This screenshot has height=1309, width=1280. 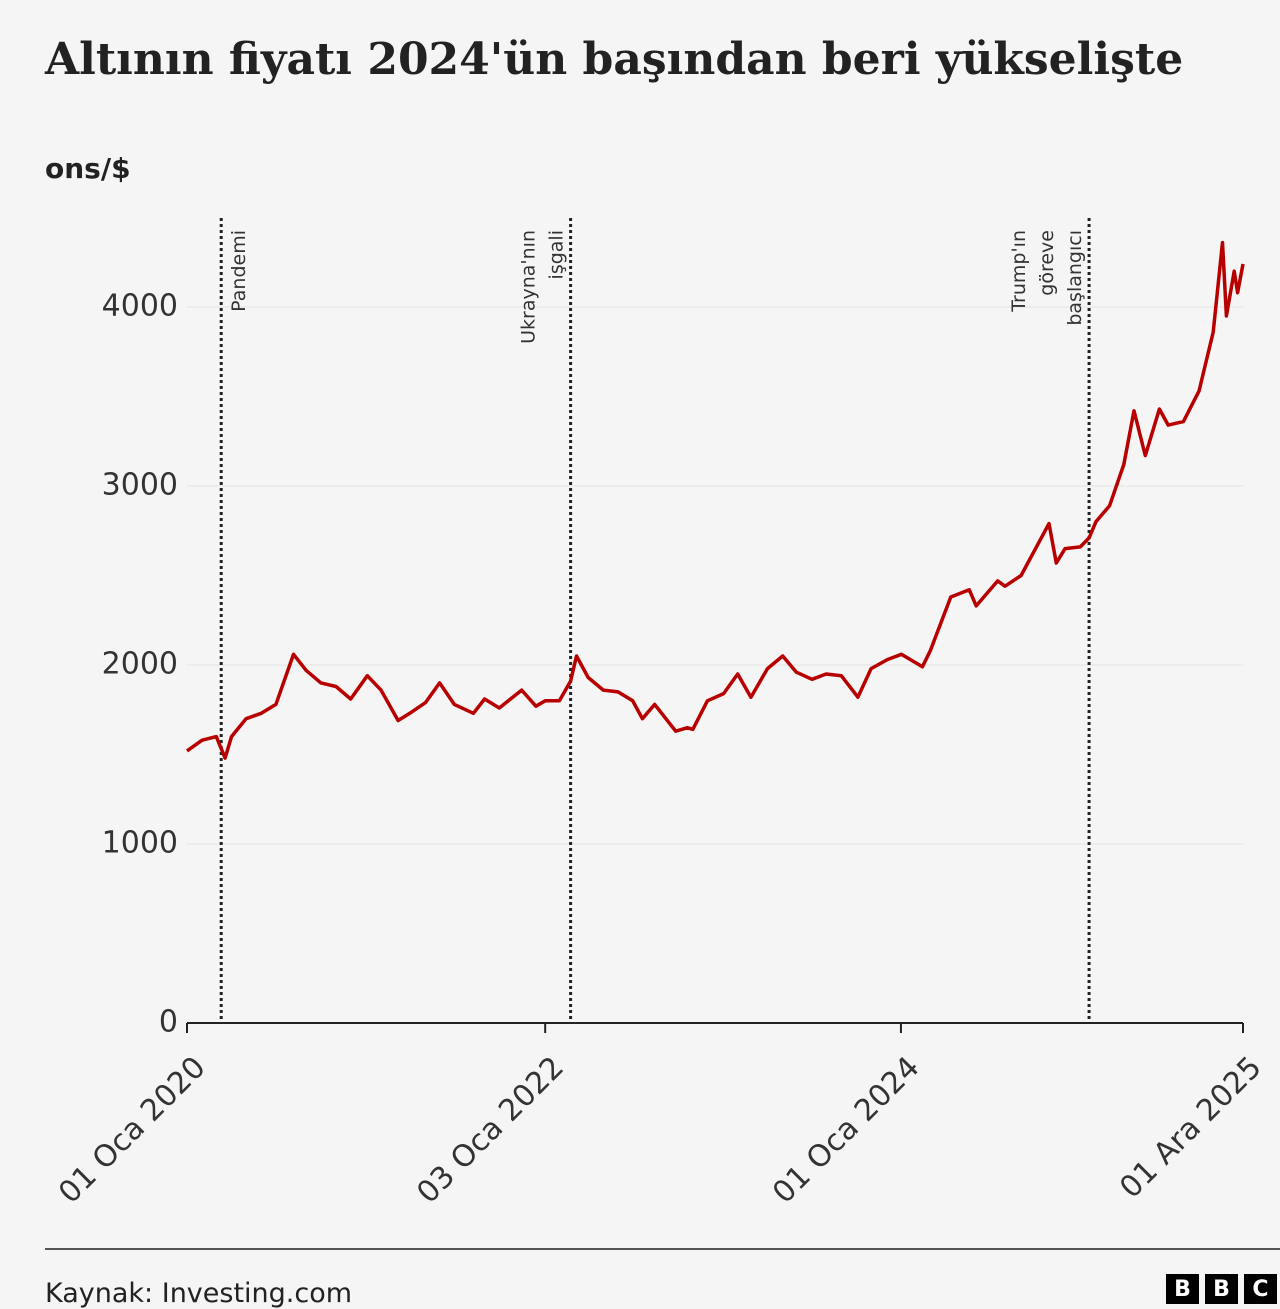 What do you see at coordinates (140, 843) in the screenshot?
I see `y-tick-label: 1000` at bounding box center [140, 843].